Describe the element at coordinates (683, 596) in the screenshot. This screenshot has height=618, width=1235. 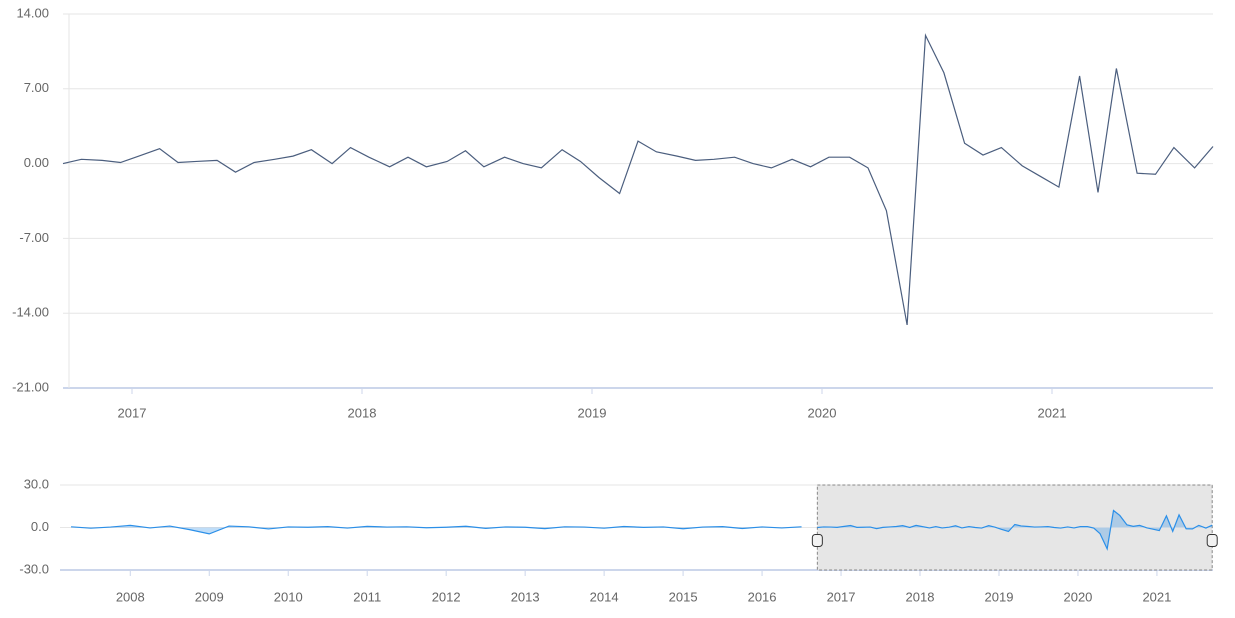
I see `x-tick-label: 2015` at that location.